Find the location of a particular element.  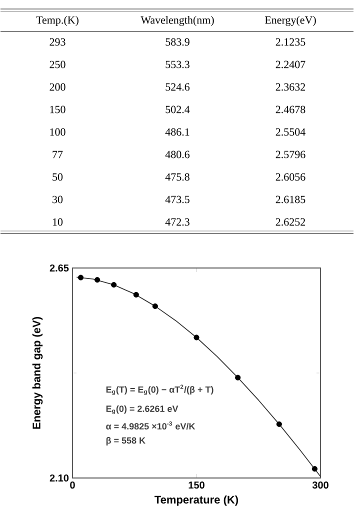

x-tick-label: 300 is located at coordinates (320, 485).